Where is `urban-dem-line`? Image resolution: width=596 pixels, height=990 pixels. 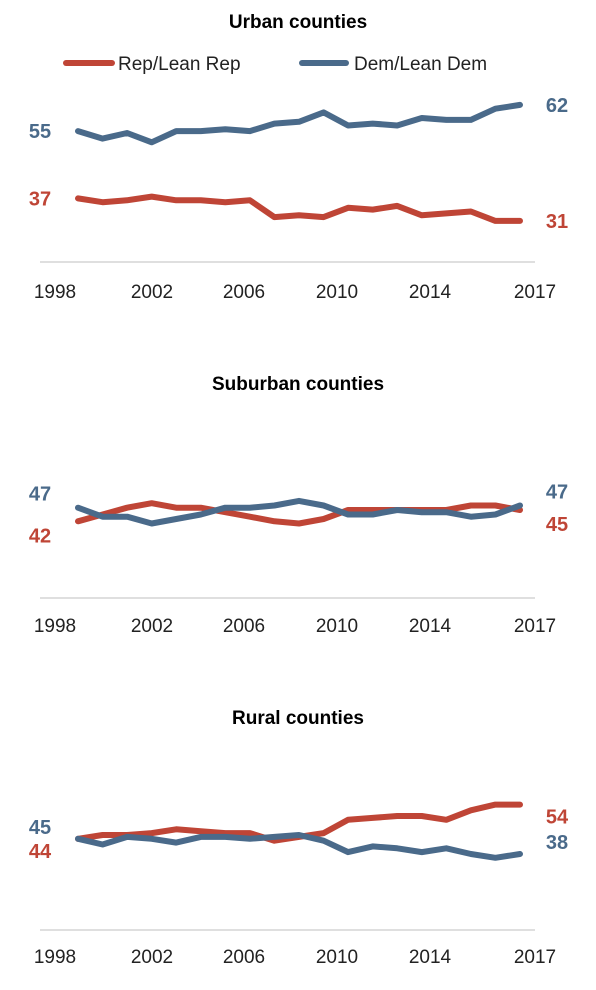
urban-dem-line is located at coordinates (299, 123).